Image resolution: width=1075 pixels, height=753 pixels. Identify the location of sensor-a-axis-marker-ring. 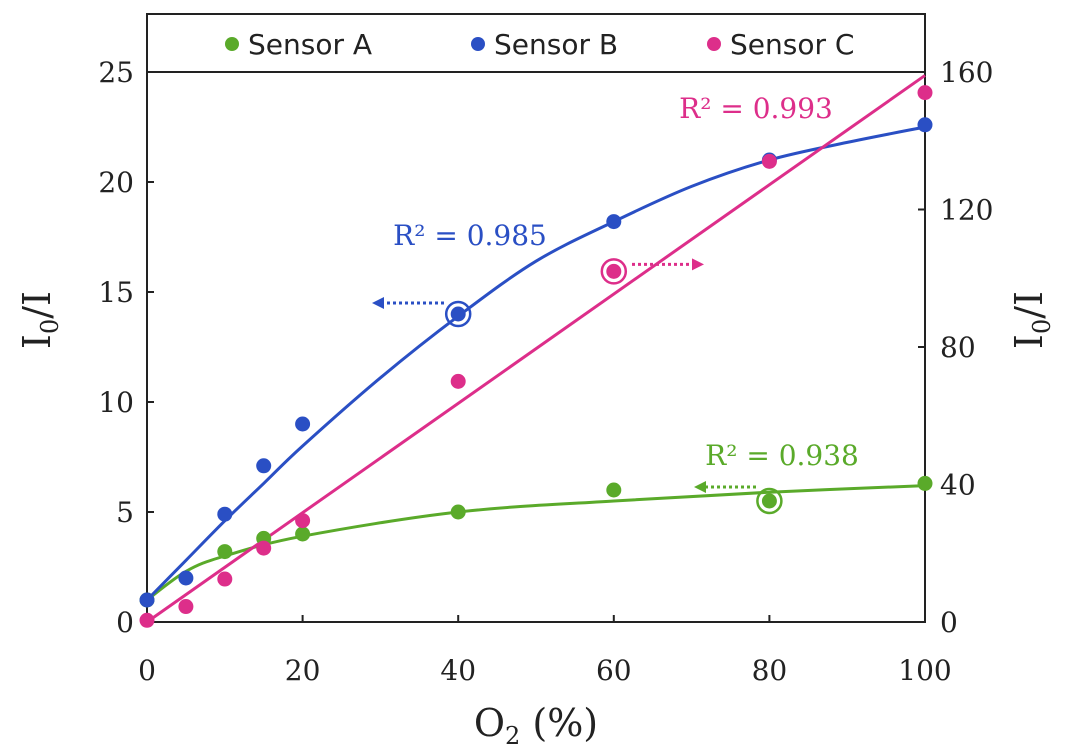
(769, 501).